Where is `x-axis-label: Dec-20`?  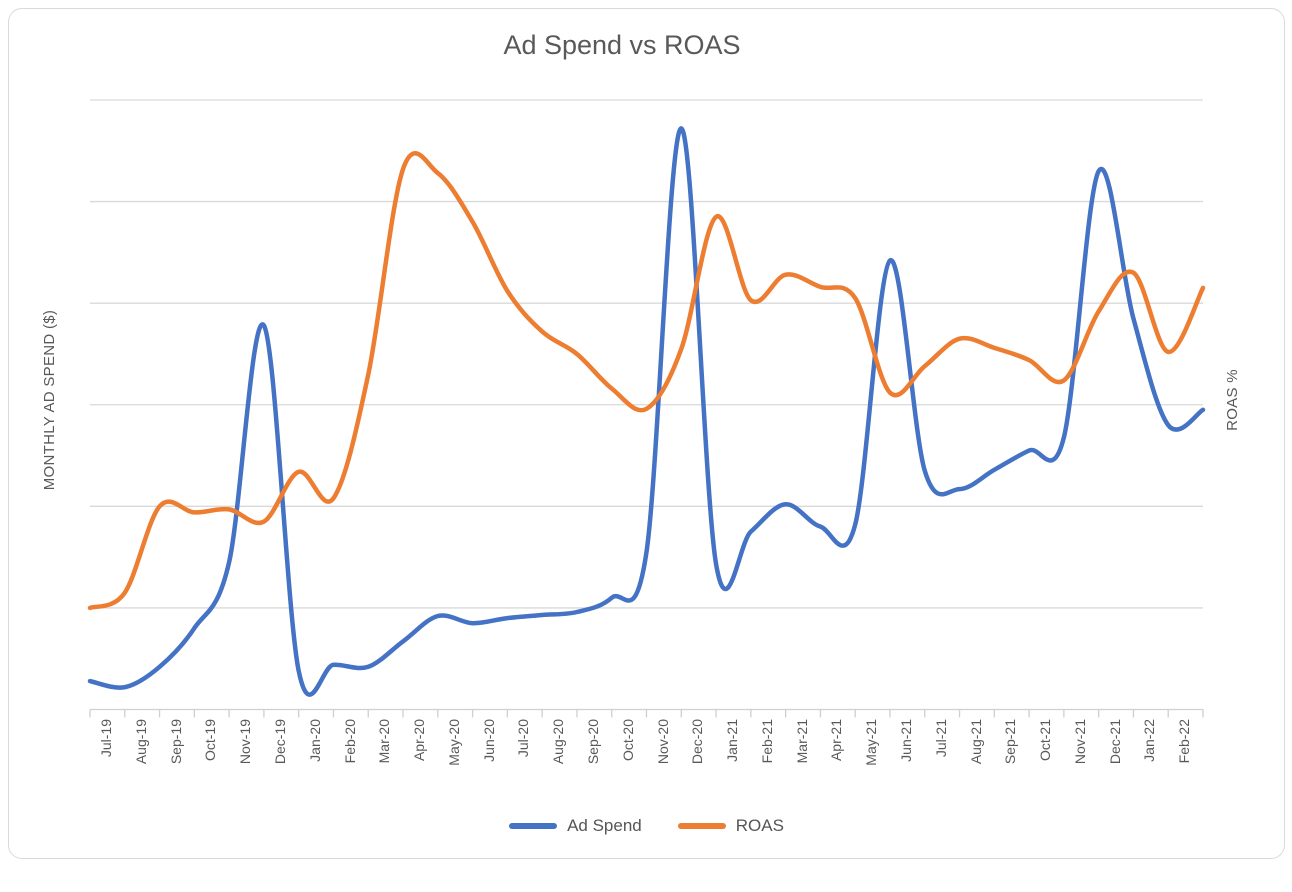 x-axis-label: Dec-20 is located at coordinates (697, 742).